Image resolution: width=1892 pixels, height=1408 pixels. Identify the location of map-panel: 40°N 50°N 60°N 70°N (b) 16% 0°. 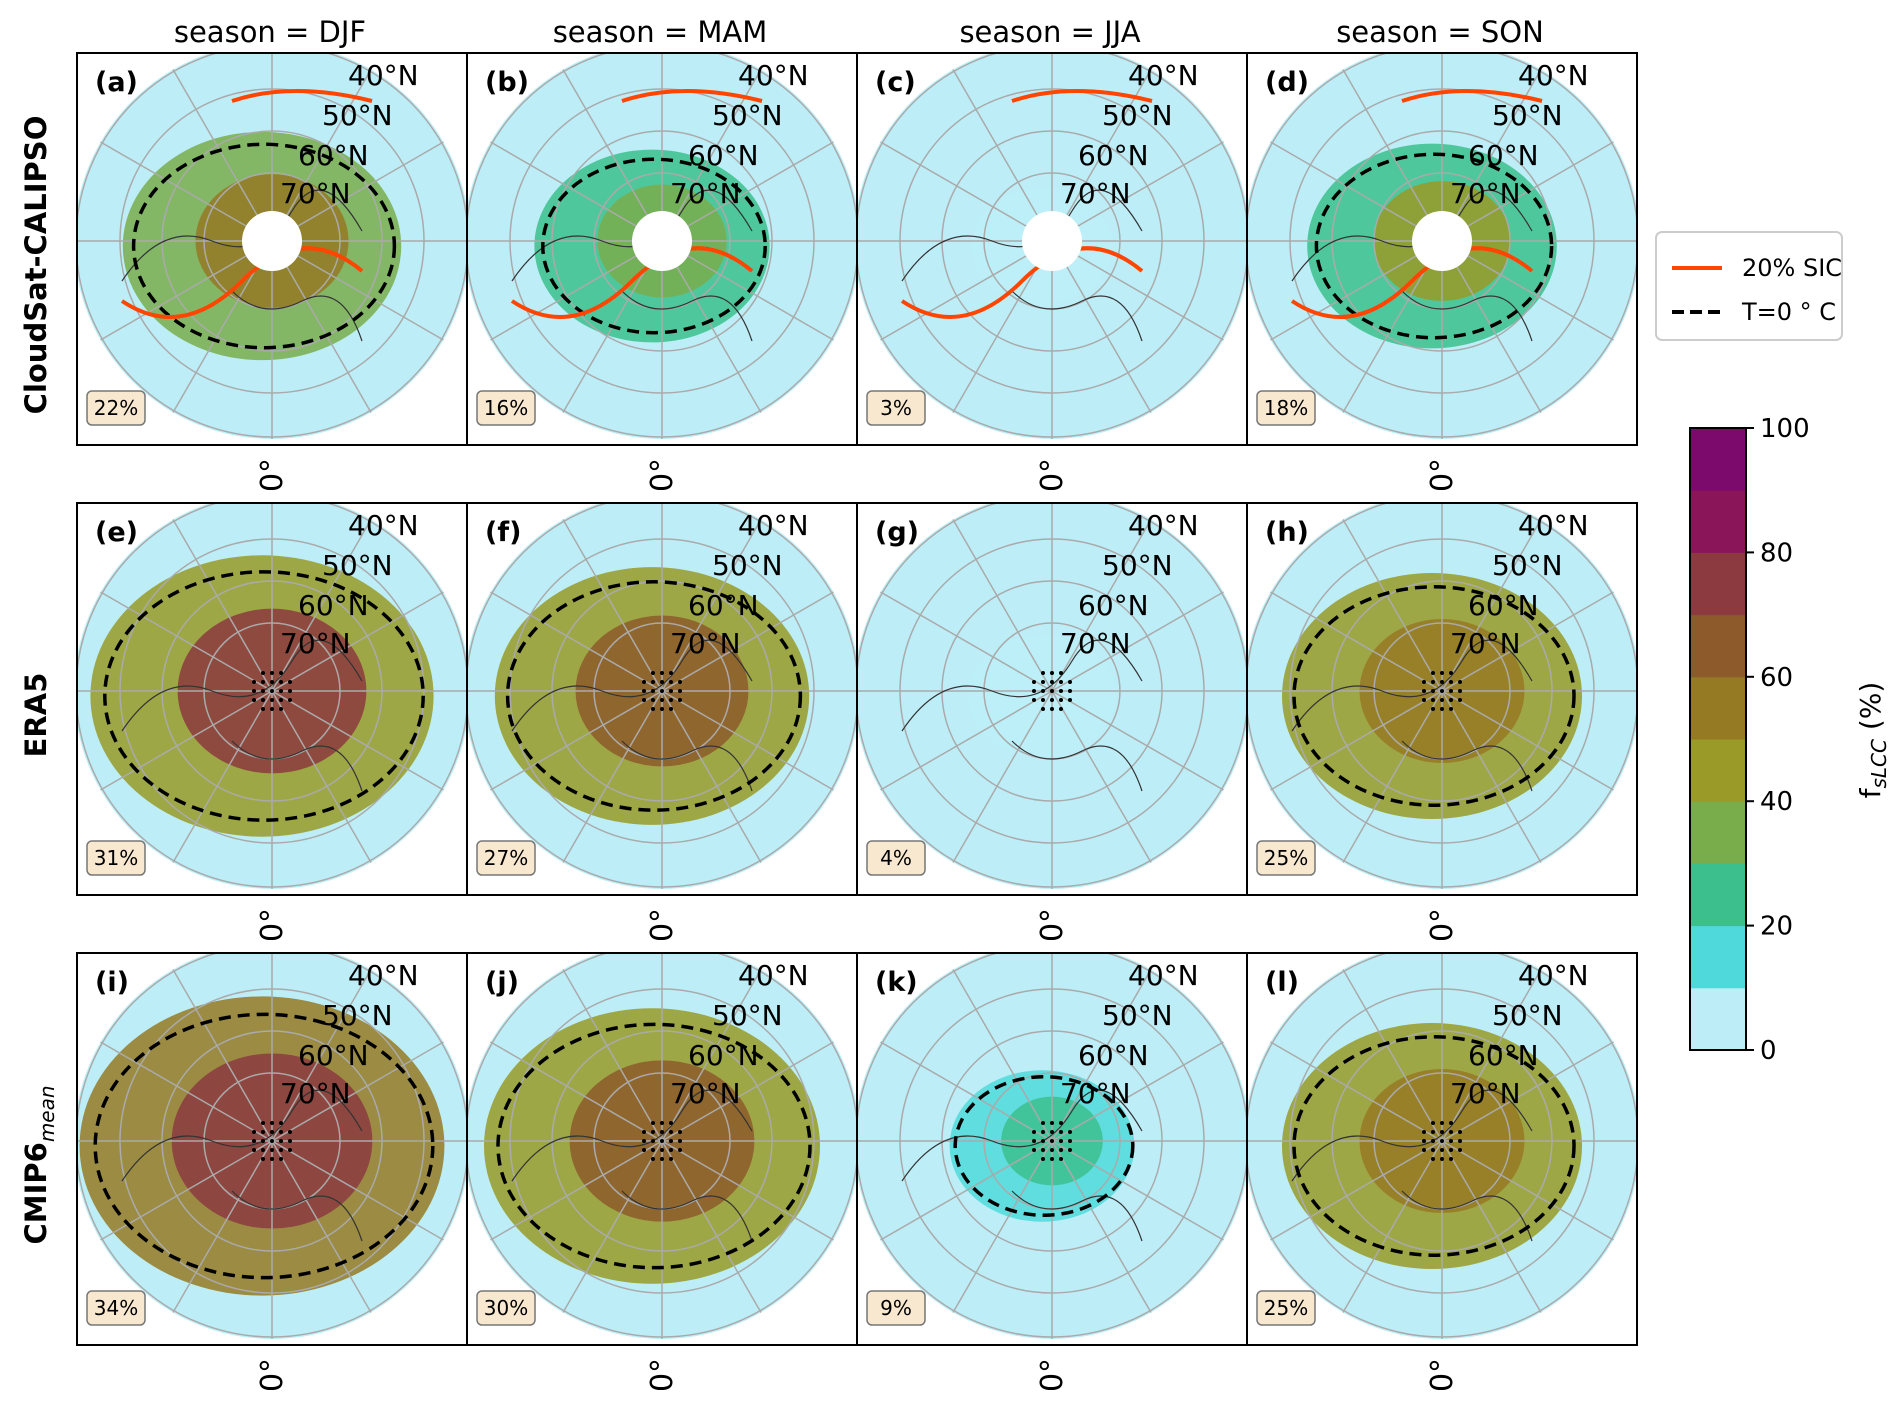
(662, 272).